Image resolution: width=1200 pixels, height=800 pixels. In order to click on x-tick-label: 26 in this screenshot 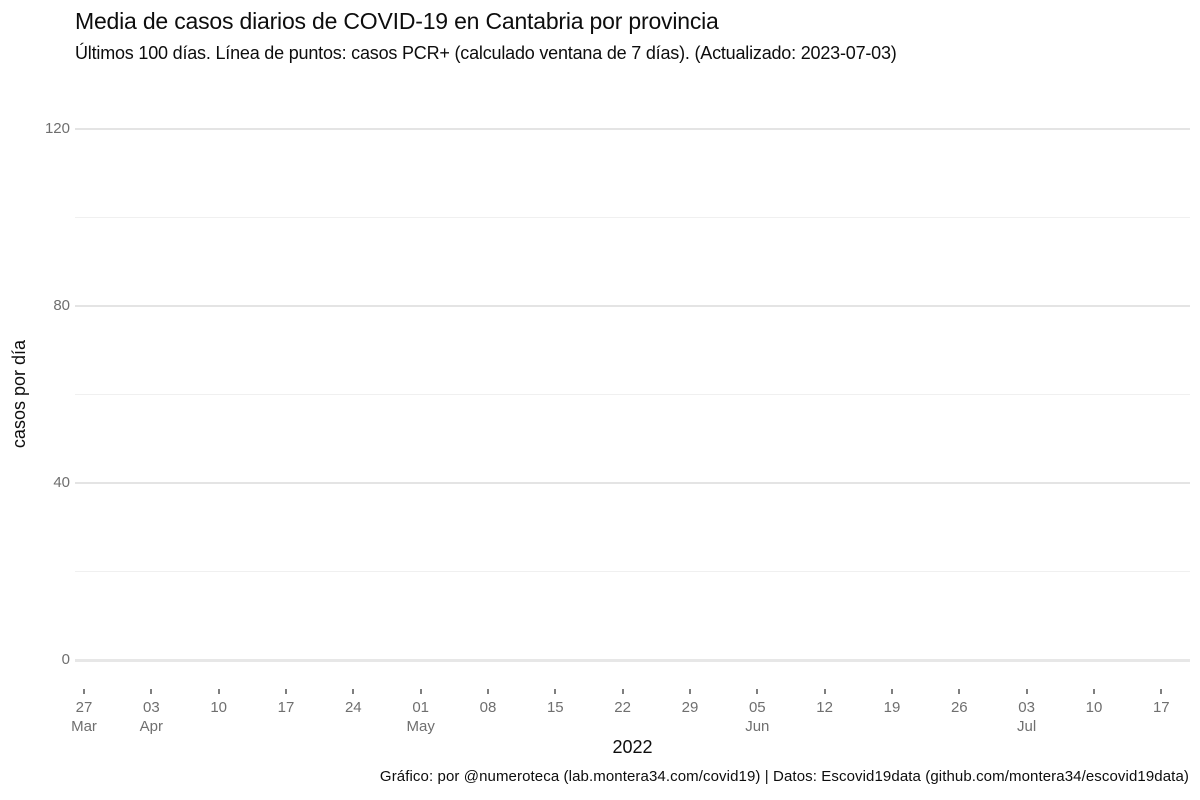, I will do `click(959, 707)`.